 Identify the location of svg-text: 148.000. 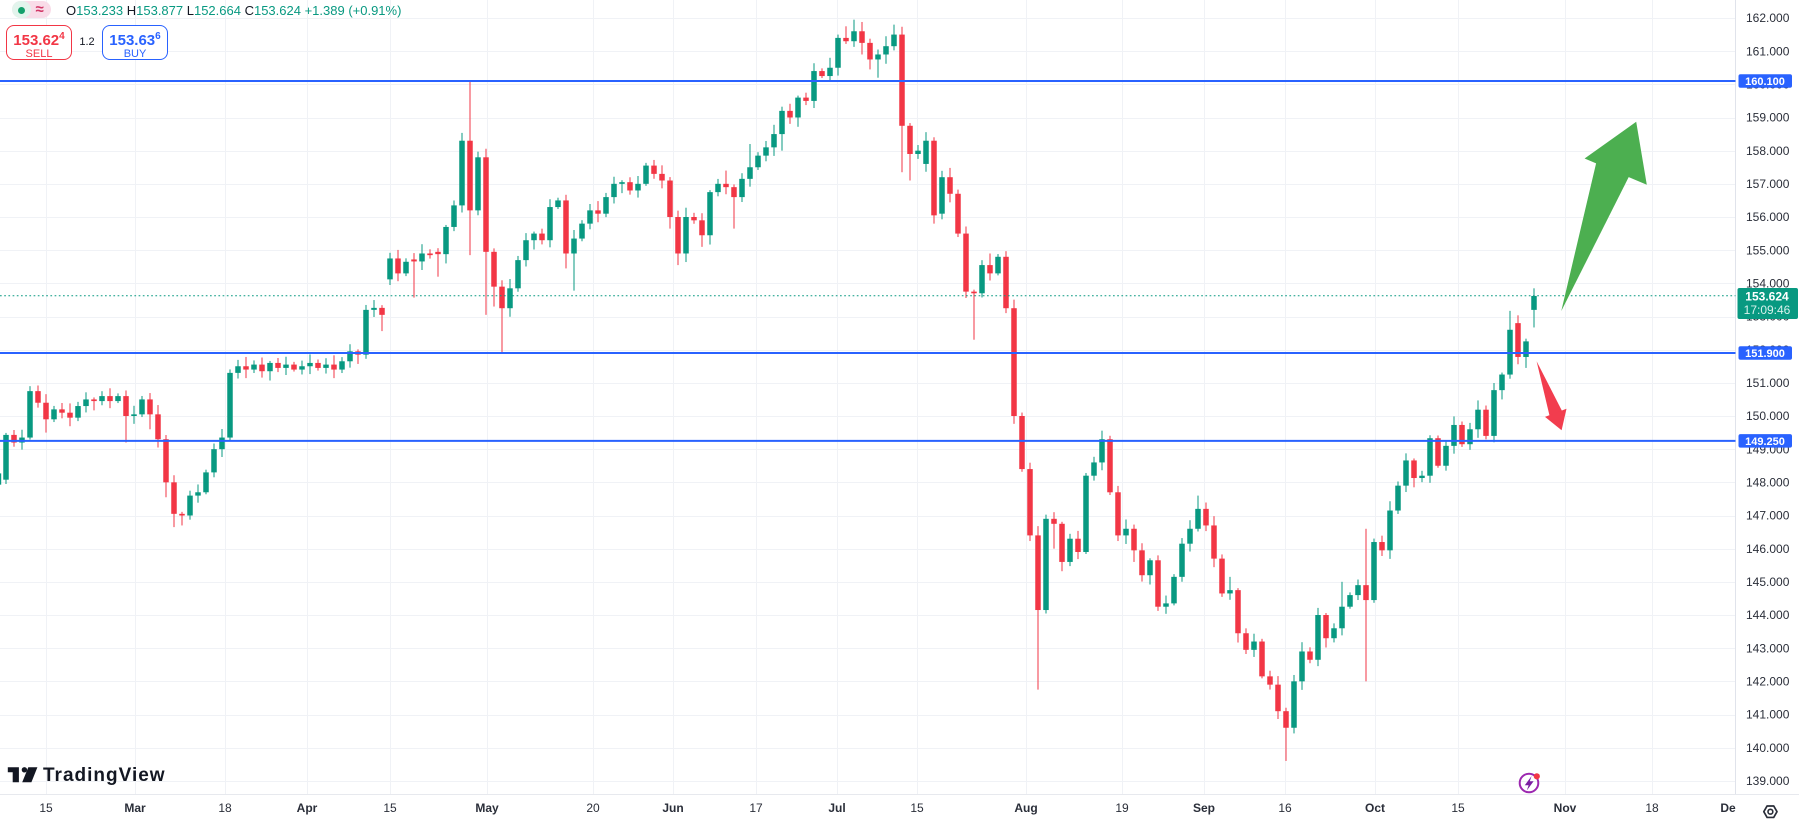
(1768, 483).